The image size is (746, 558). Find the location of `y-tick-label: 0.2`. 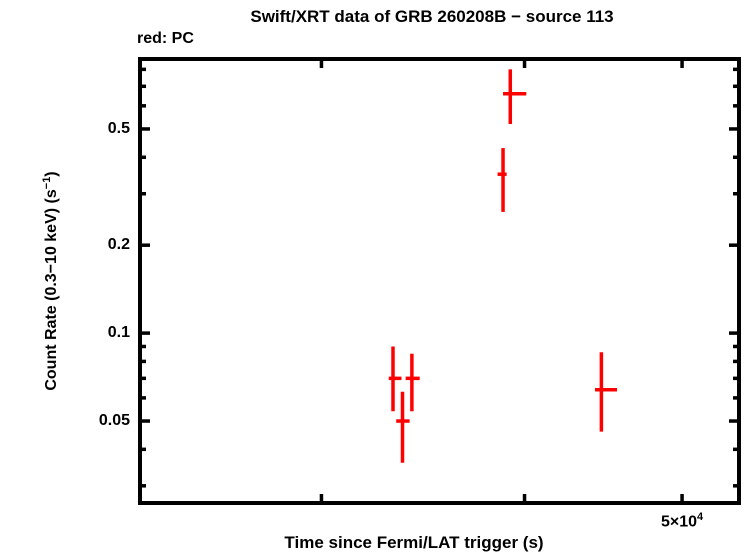

y-tick-label: 0.2 is located at coordinates (118, 245).